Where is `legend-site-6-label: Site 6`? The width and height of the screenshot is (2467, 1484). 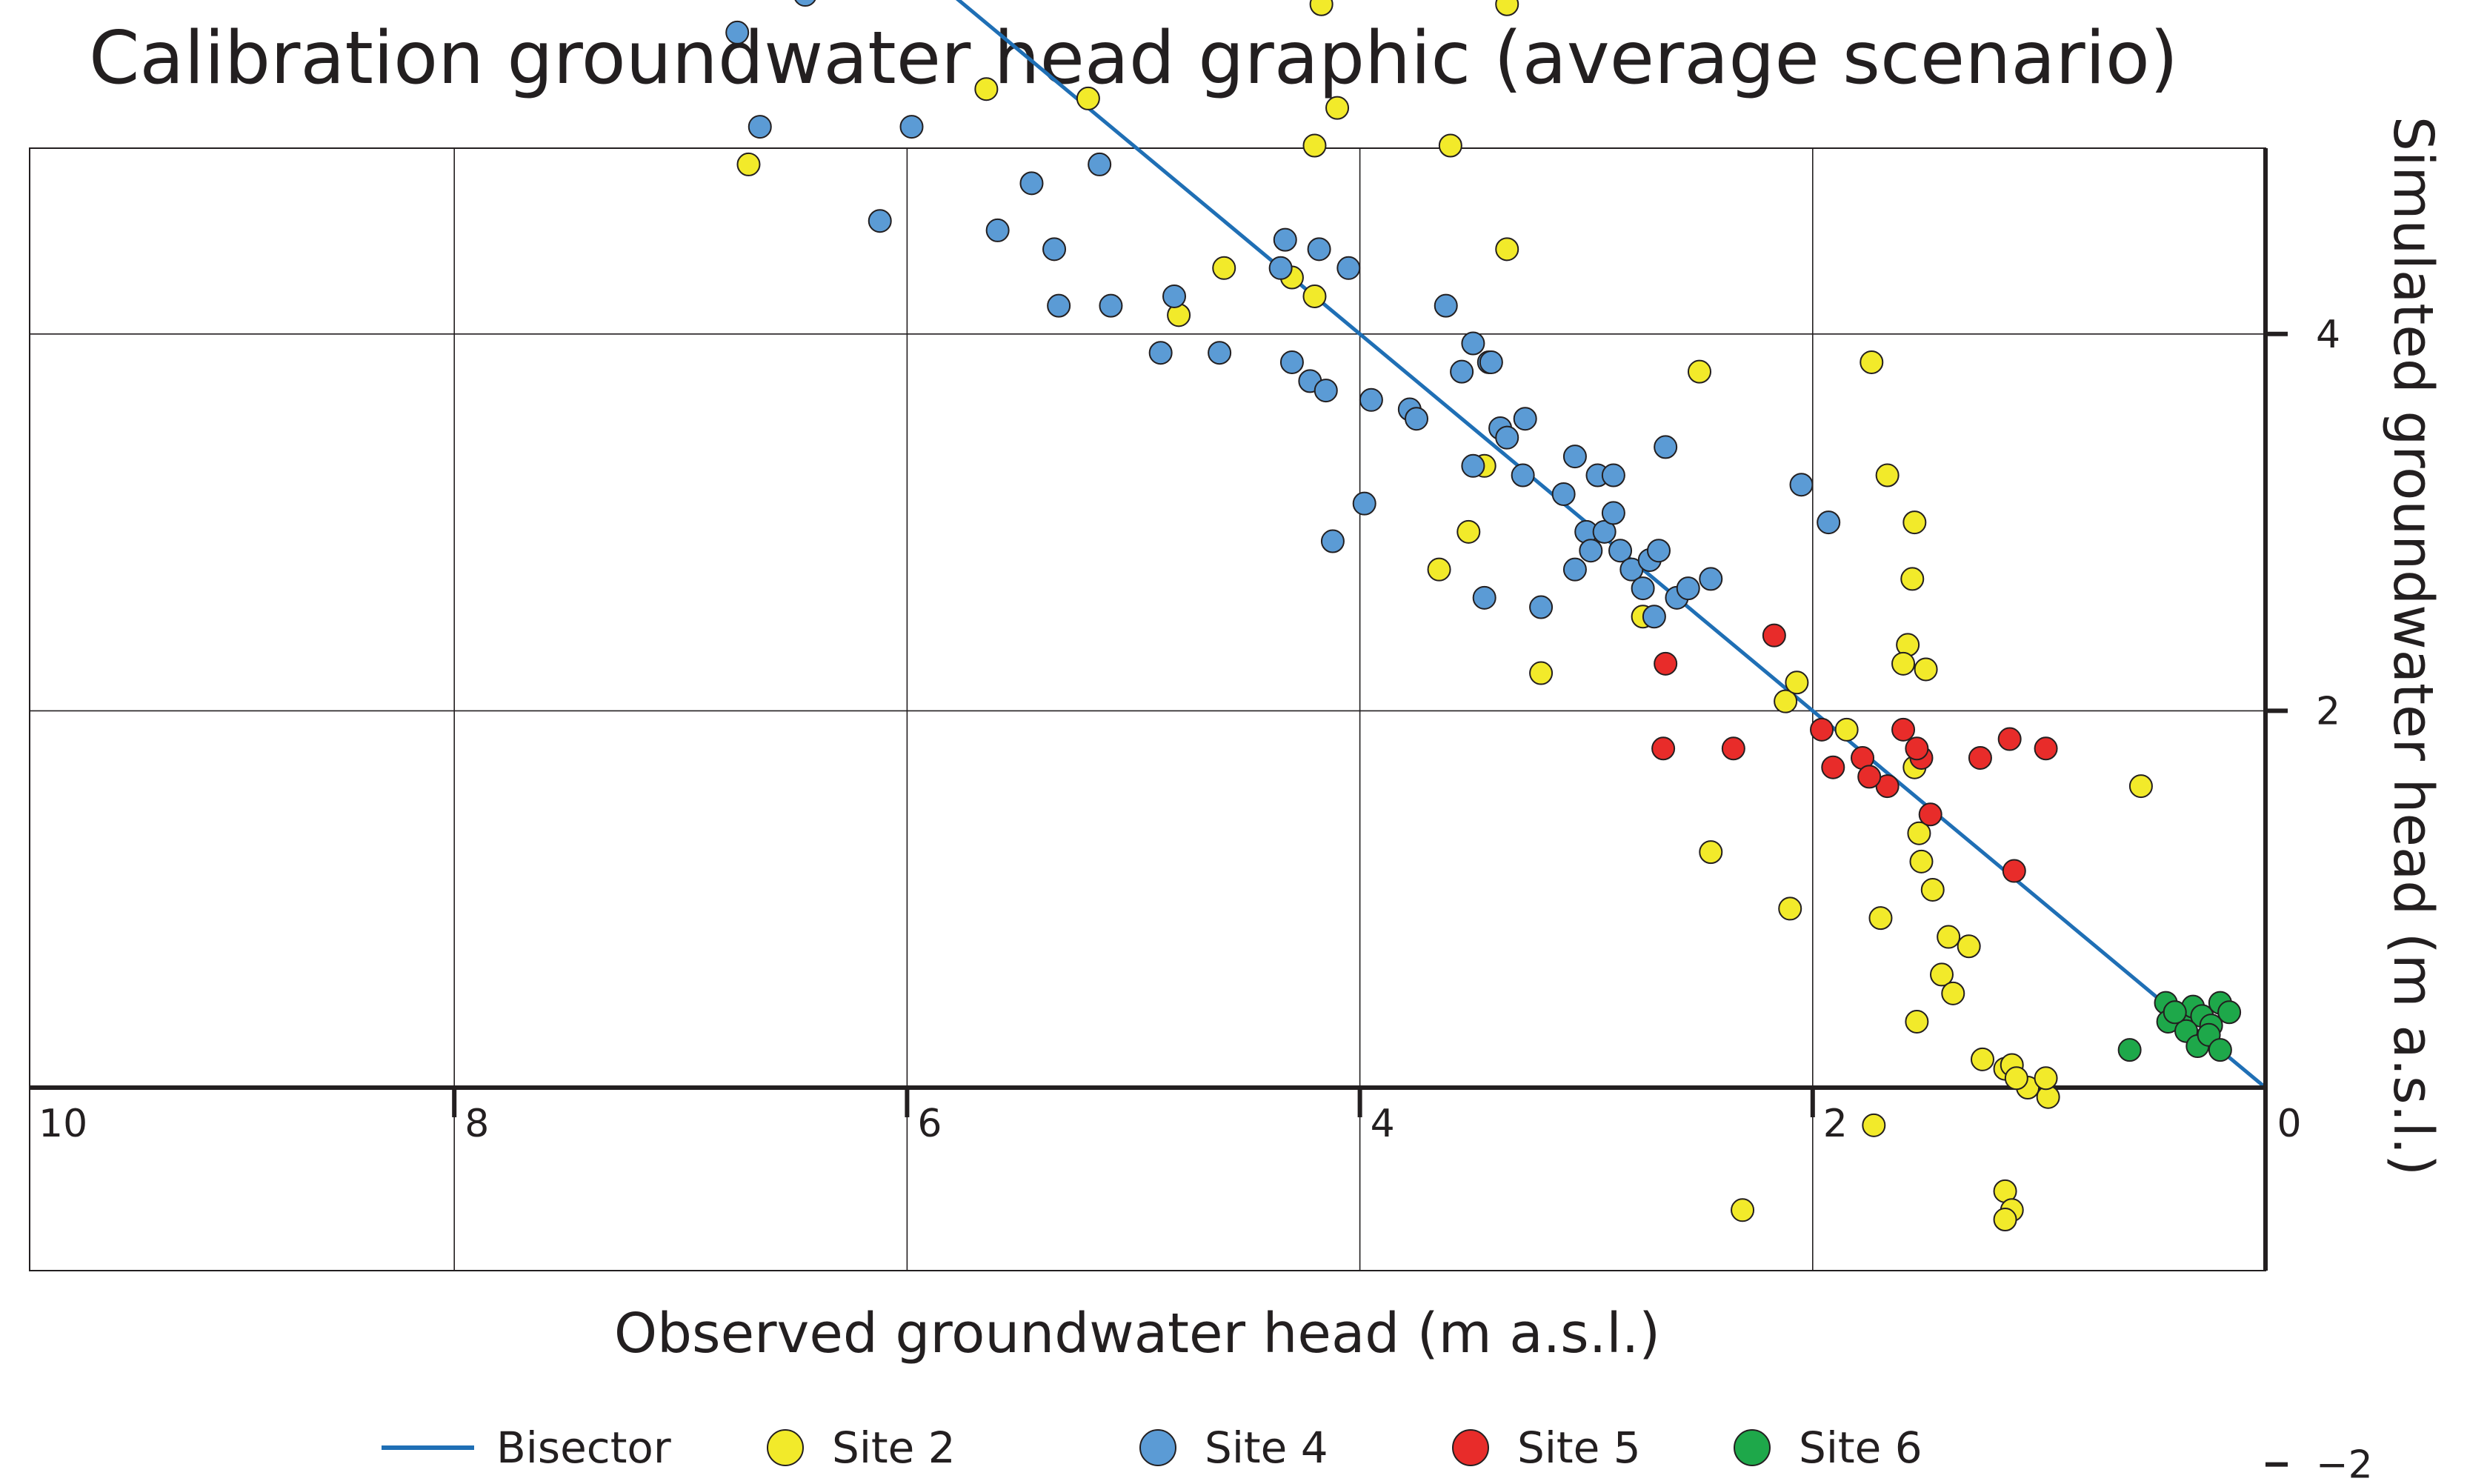 legend-site-6-label: Site 6 is located at coordinates (1860, 1448).